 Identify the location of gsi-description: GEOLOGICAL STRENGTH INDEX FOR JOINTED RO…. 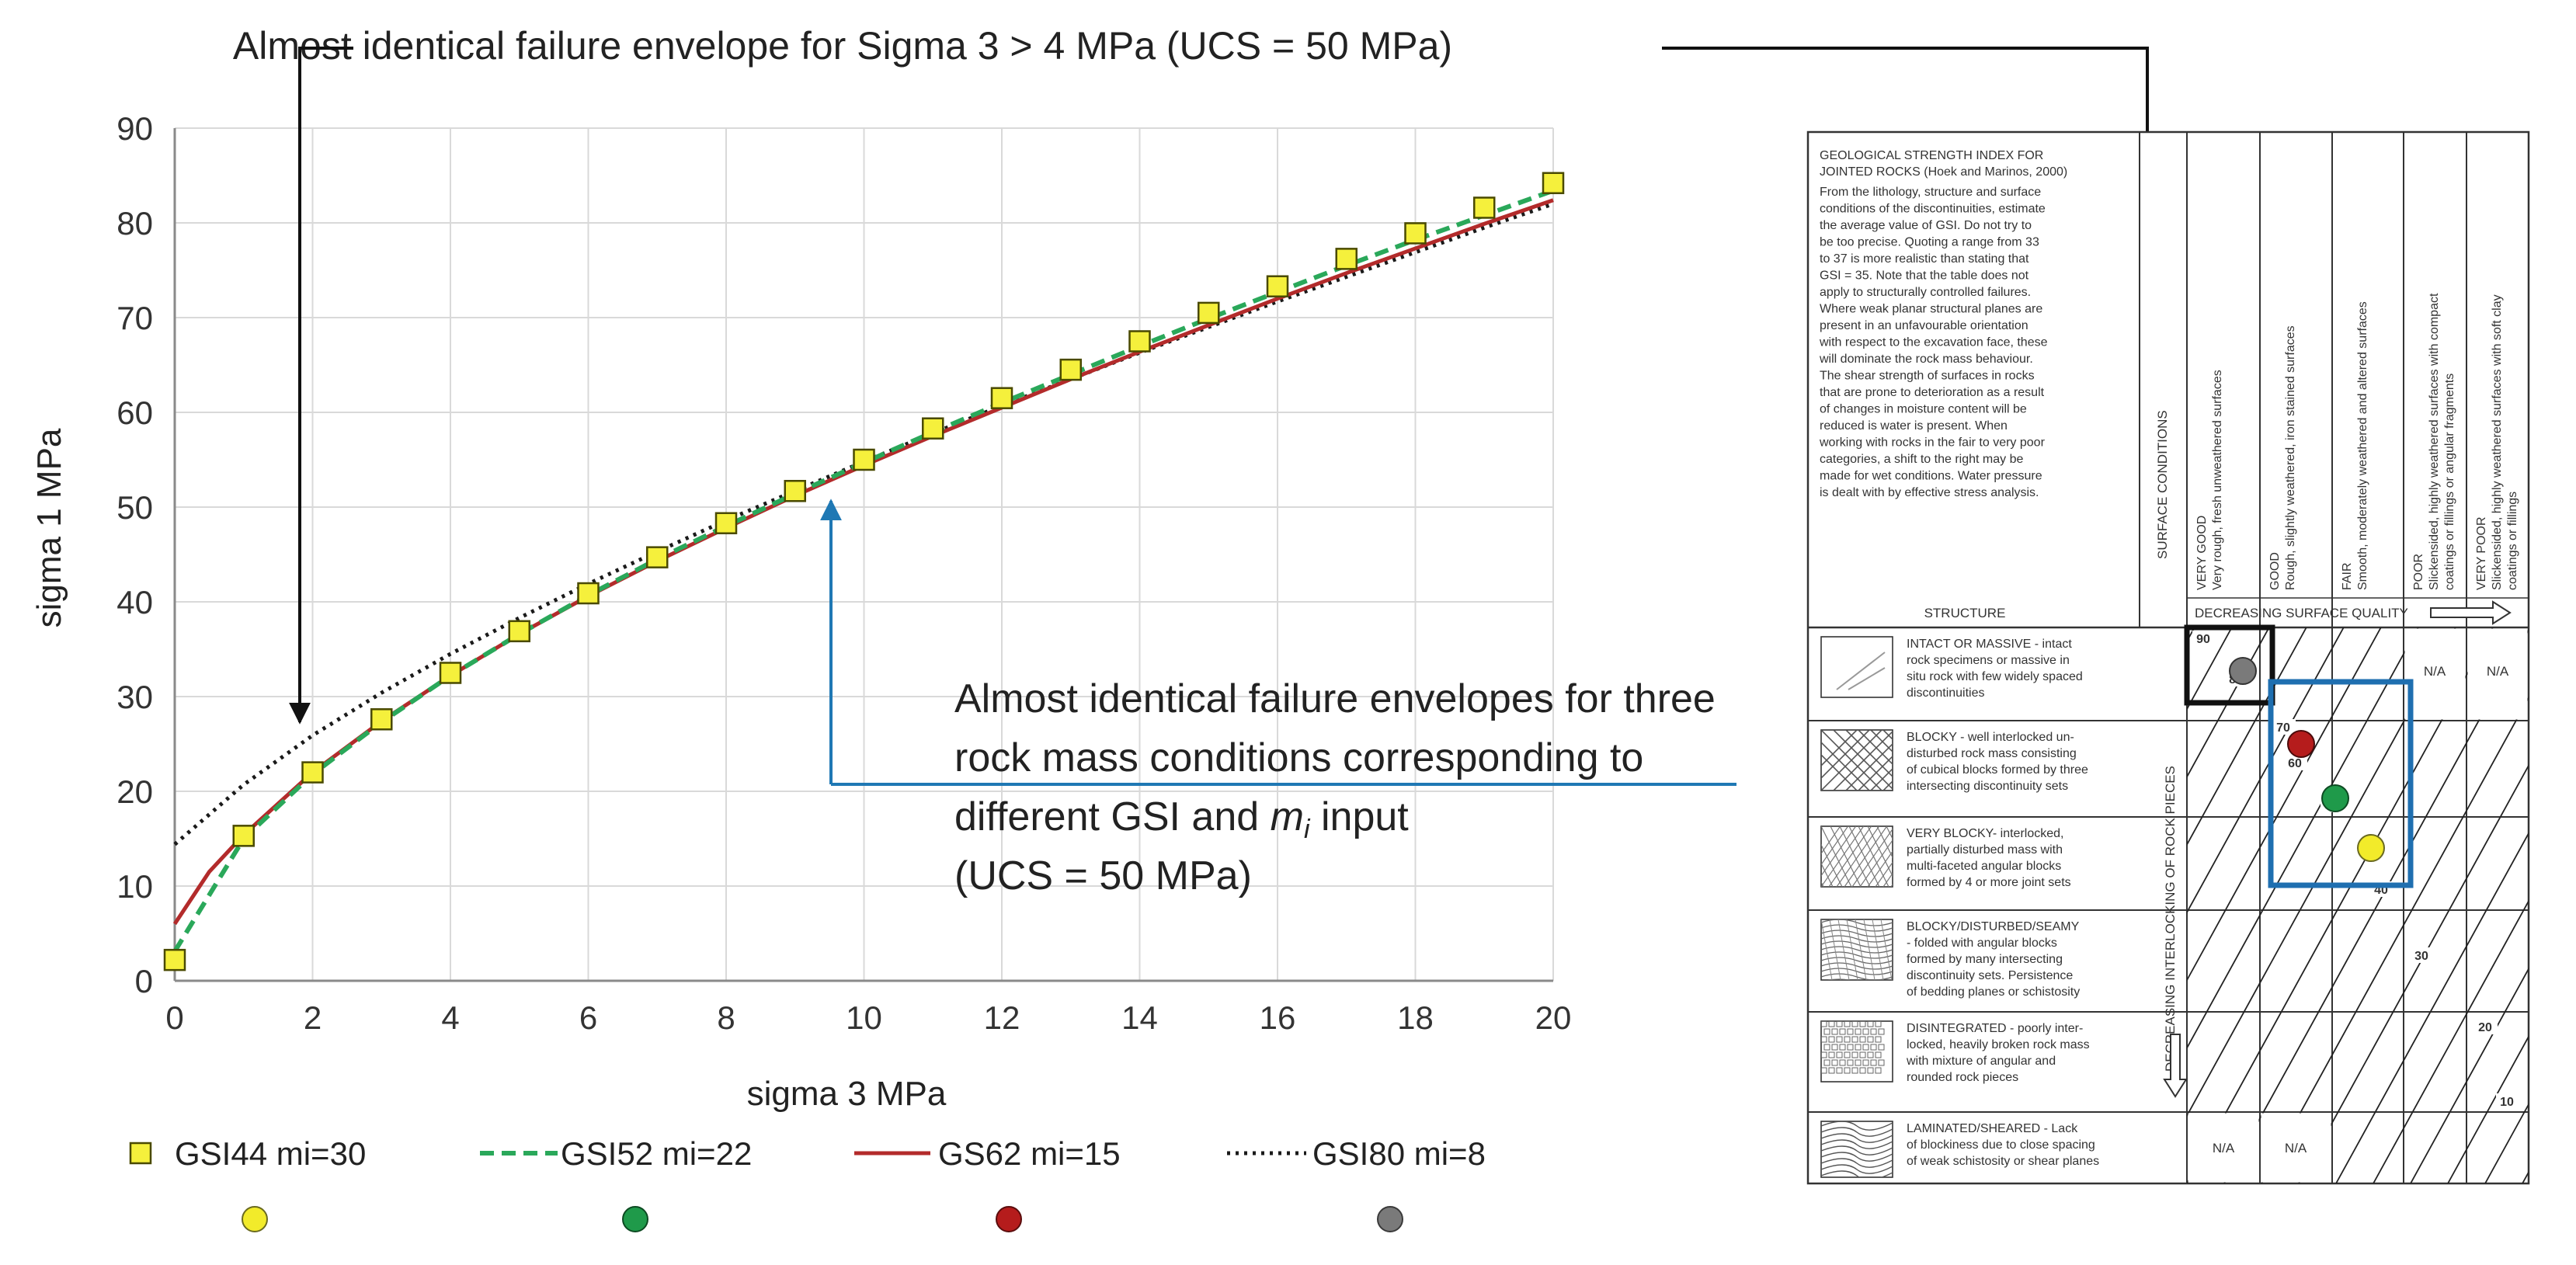
(1943, 324).